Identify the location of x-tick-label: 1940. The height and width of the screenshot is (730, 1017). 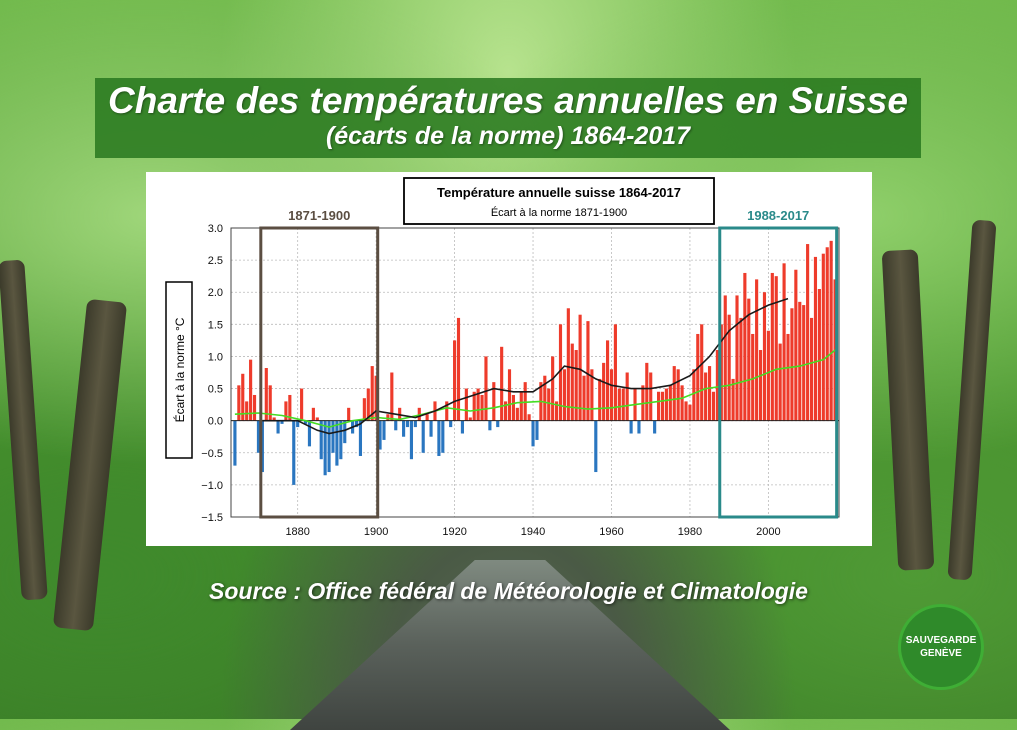
(533, 532).